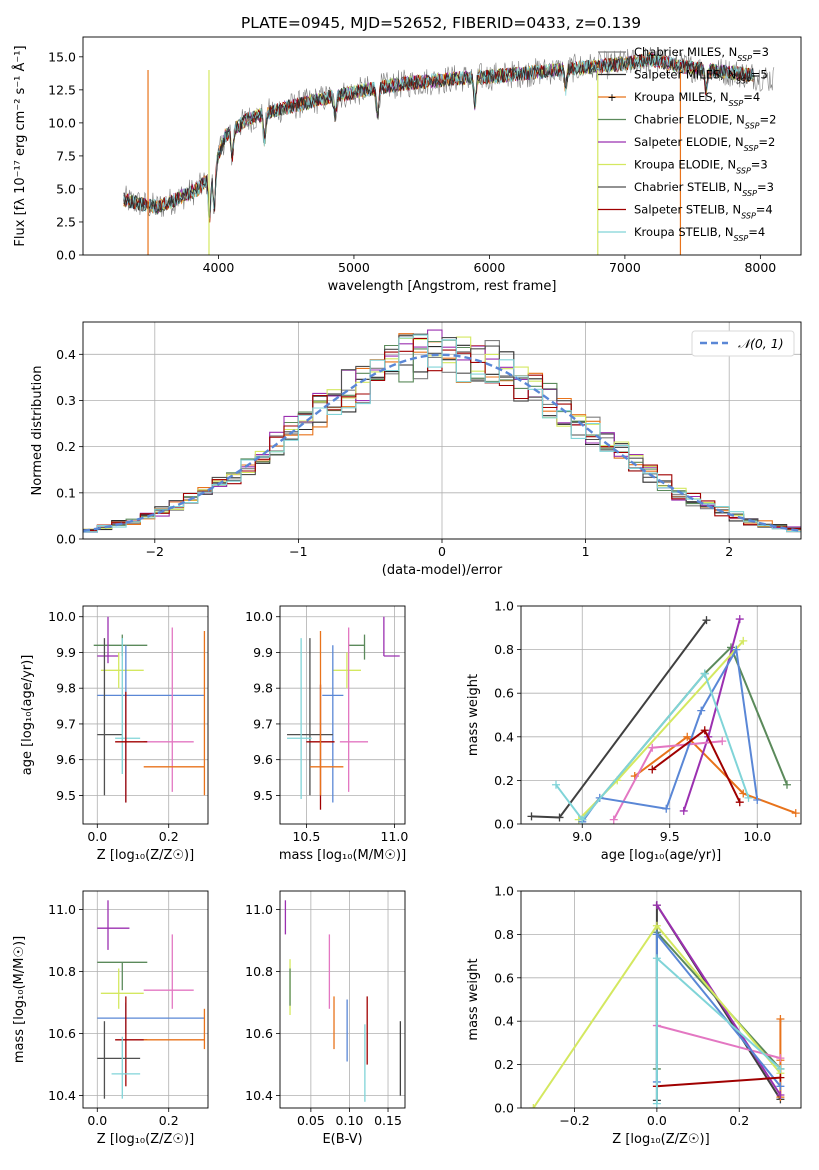 Image resolution: width=819 pixels, height=1170 pixels. Describe the element at coordinates (701, 77) in the screenshot. I see `legend-label-1: Salpeter MILES, NSSP=5` at that location.